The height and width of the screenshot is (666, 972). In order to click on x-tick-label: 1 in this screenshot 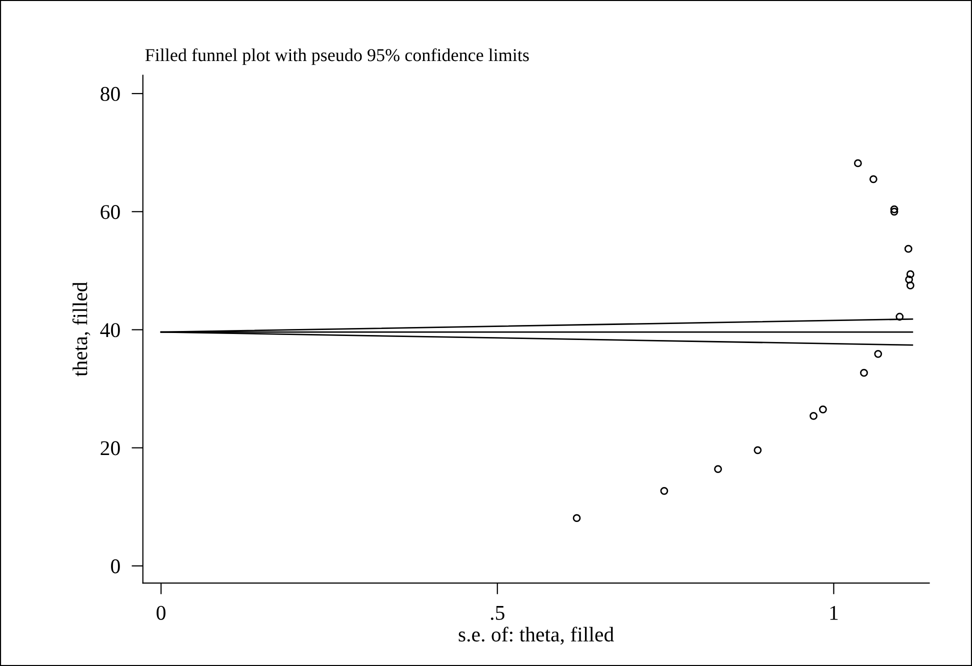, I will do `click(834, 613)`.